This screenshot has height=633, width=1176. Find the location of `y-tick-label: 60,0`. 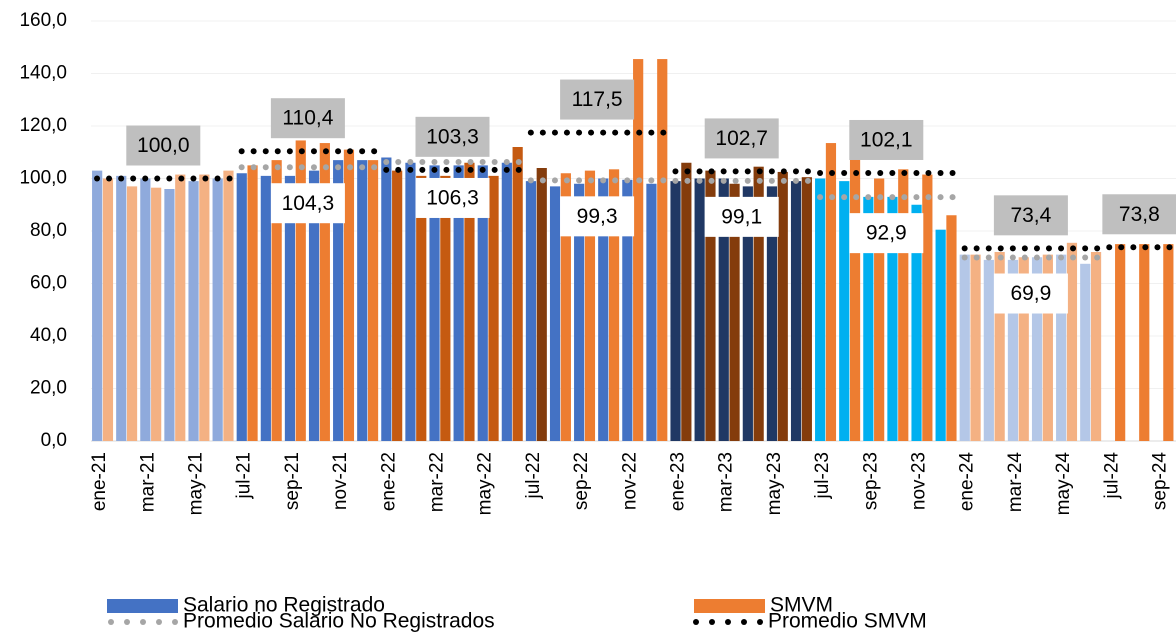

y-tick-label: 60,0 is located at coordinates (48, 283).